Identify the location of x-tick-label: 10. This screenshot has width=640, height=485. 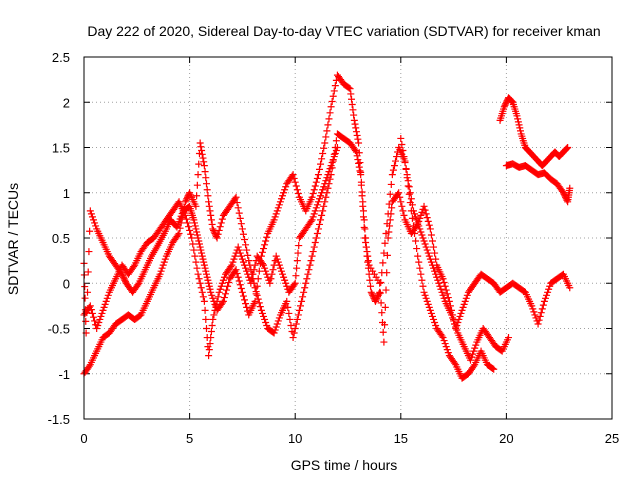
(295, 438).